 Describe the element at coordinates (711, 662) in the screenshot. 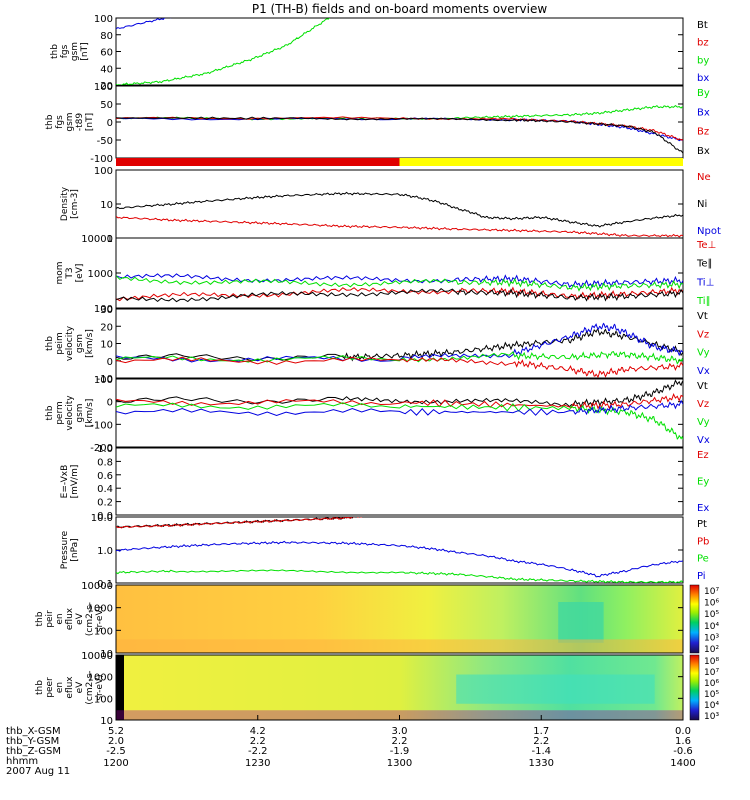

I see `colorbar-tick-label: 10⁸` at that location.